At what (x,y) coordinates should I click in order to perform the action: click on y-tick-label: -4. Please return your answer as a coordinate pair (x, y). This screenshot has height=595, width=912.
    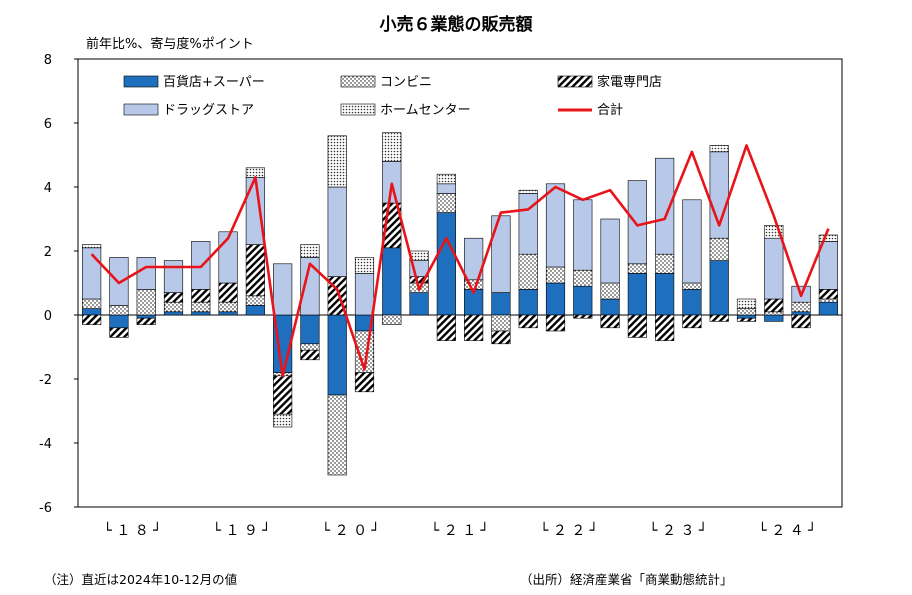
    Looking at the image, I should click on (45, 444).